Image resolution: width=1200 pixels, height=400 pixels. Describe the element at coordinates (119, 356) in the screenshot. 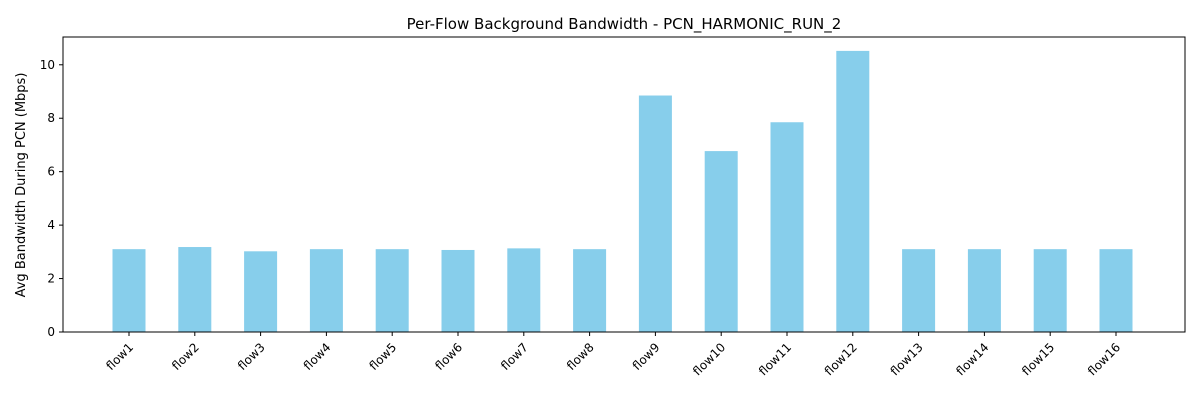

I see `x-tick-label-flow1: flow1` at that location.